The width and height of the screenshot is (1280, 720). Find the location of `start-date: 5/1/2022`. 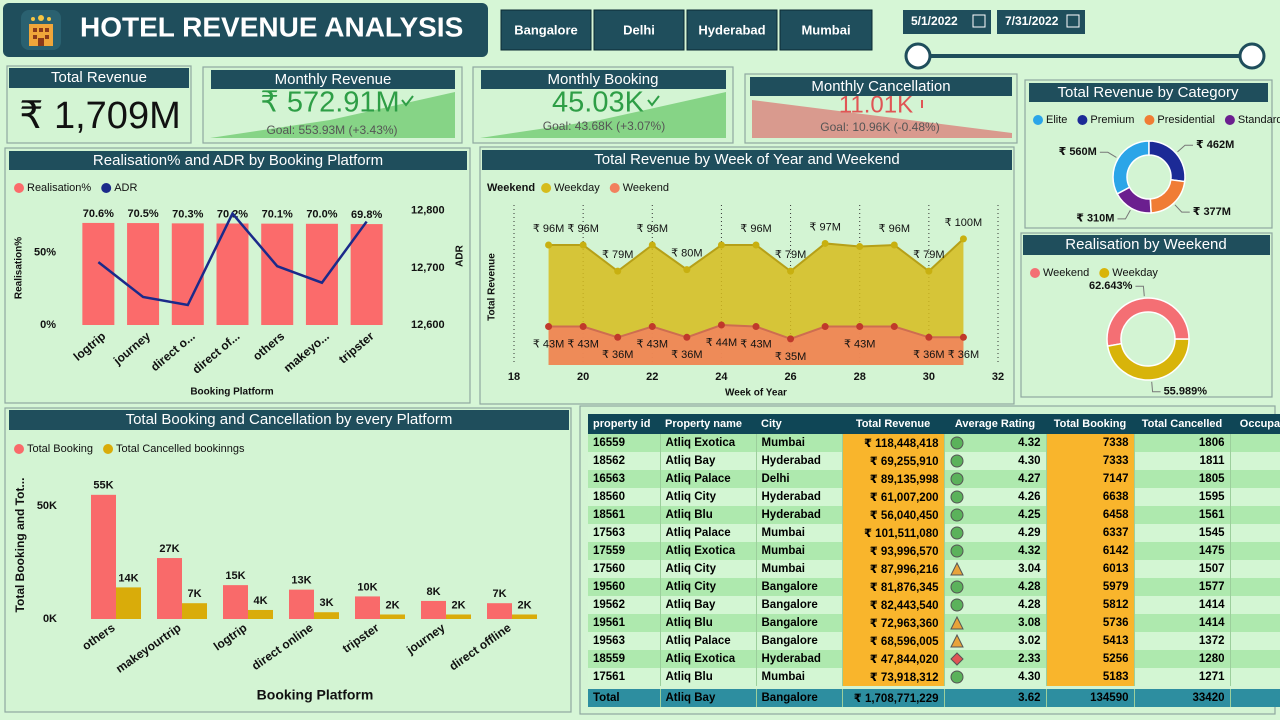

start-date: 5/1/2022 is located at coordinates (934, 21).